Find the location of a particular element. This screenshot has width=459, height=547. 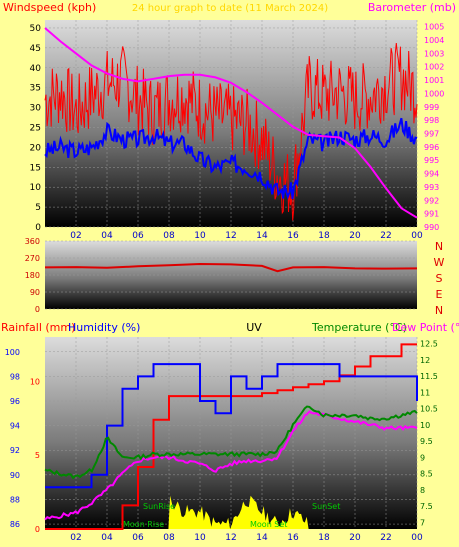

wind-x-tick-label: 10 is located at coordinates (200, 236).